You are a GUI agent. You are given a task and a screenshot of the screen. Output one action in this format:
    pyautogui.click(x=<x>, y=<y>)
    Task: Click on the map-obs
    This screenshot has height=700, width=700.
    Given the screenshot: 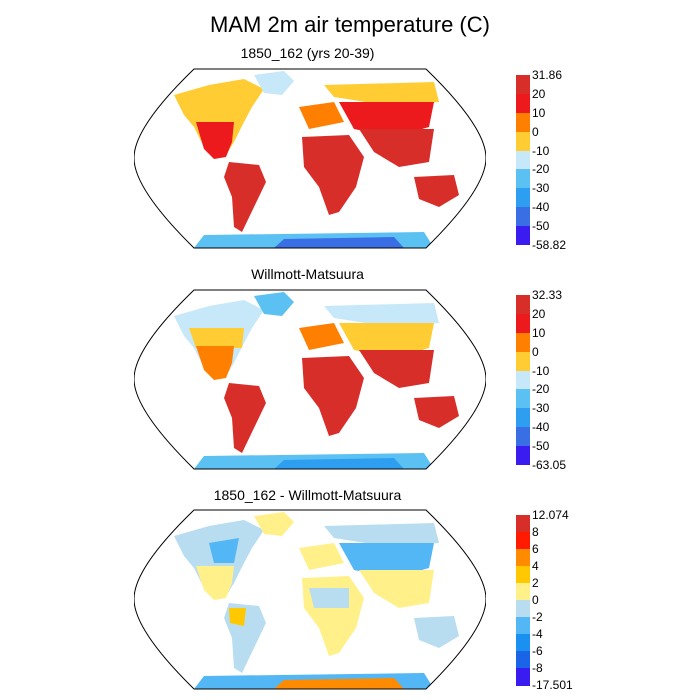 What is the action you would take?
    pyautogui.click(x=310, y=379)
    